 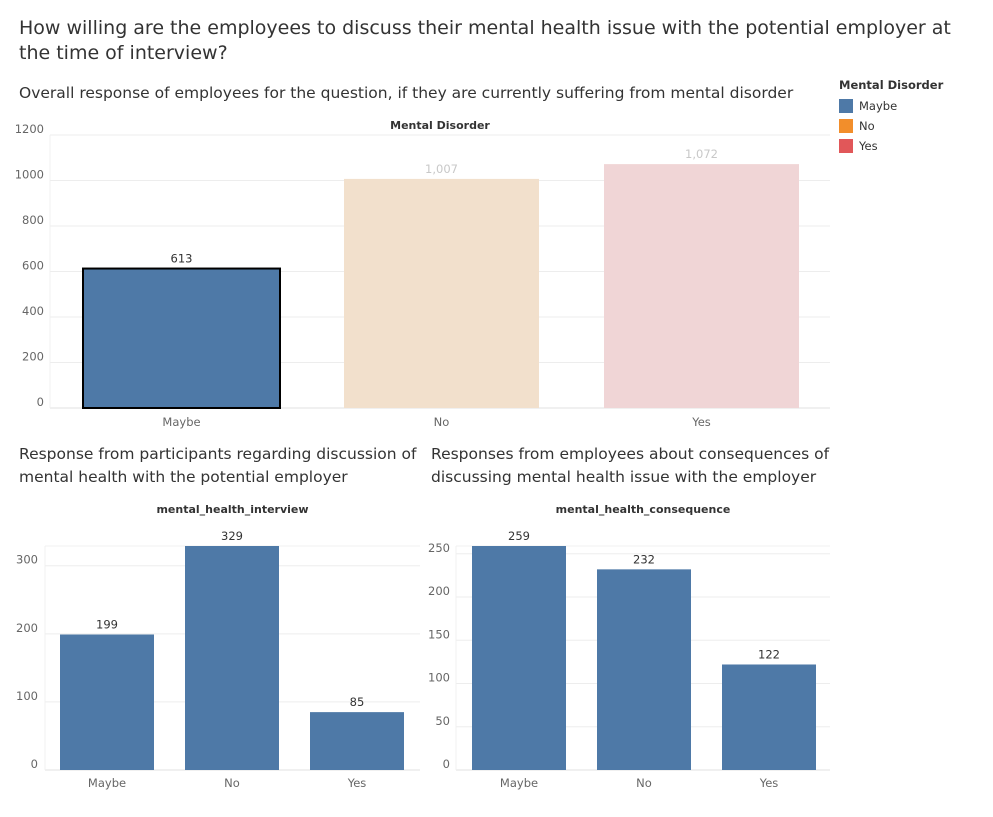 What do you see at coordinates (891, 146) in the screenshot?
I see `legend-item-yes: Yes` at bounding box center [891, 146].